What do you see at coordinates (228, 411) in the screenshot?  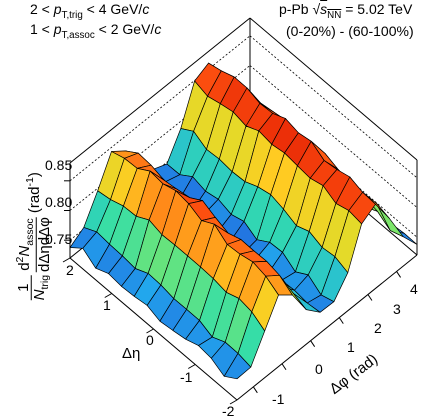 I see `eta-tick-label: -2` at bounding box center [228, 411].